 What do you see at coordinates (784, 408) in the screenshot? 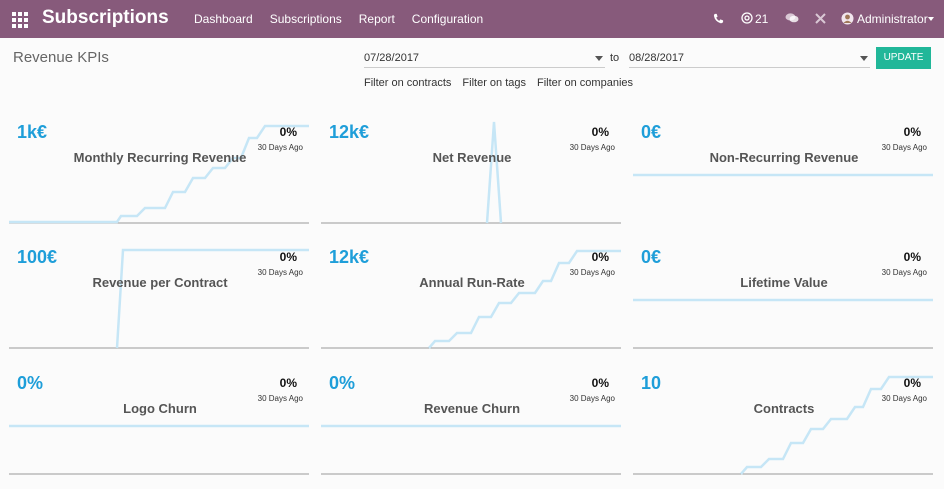
I see `kpi-name: Contracts` at bounding box center [784, 408].